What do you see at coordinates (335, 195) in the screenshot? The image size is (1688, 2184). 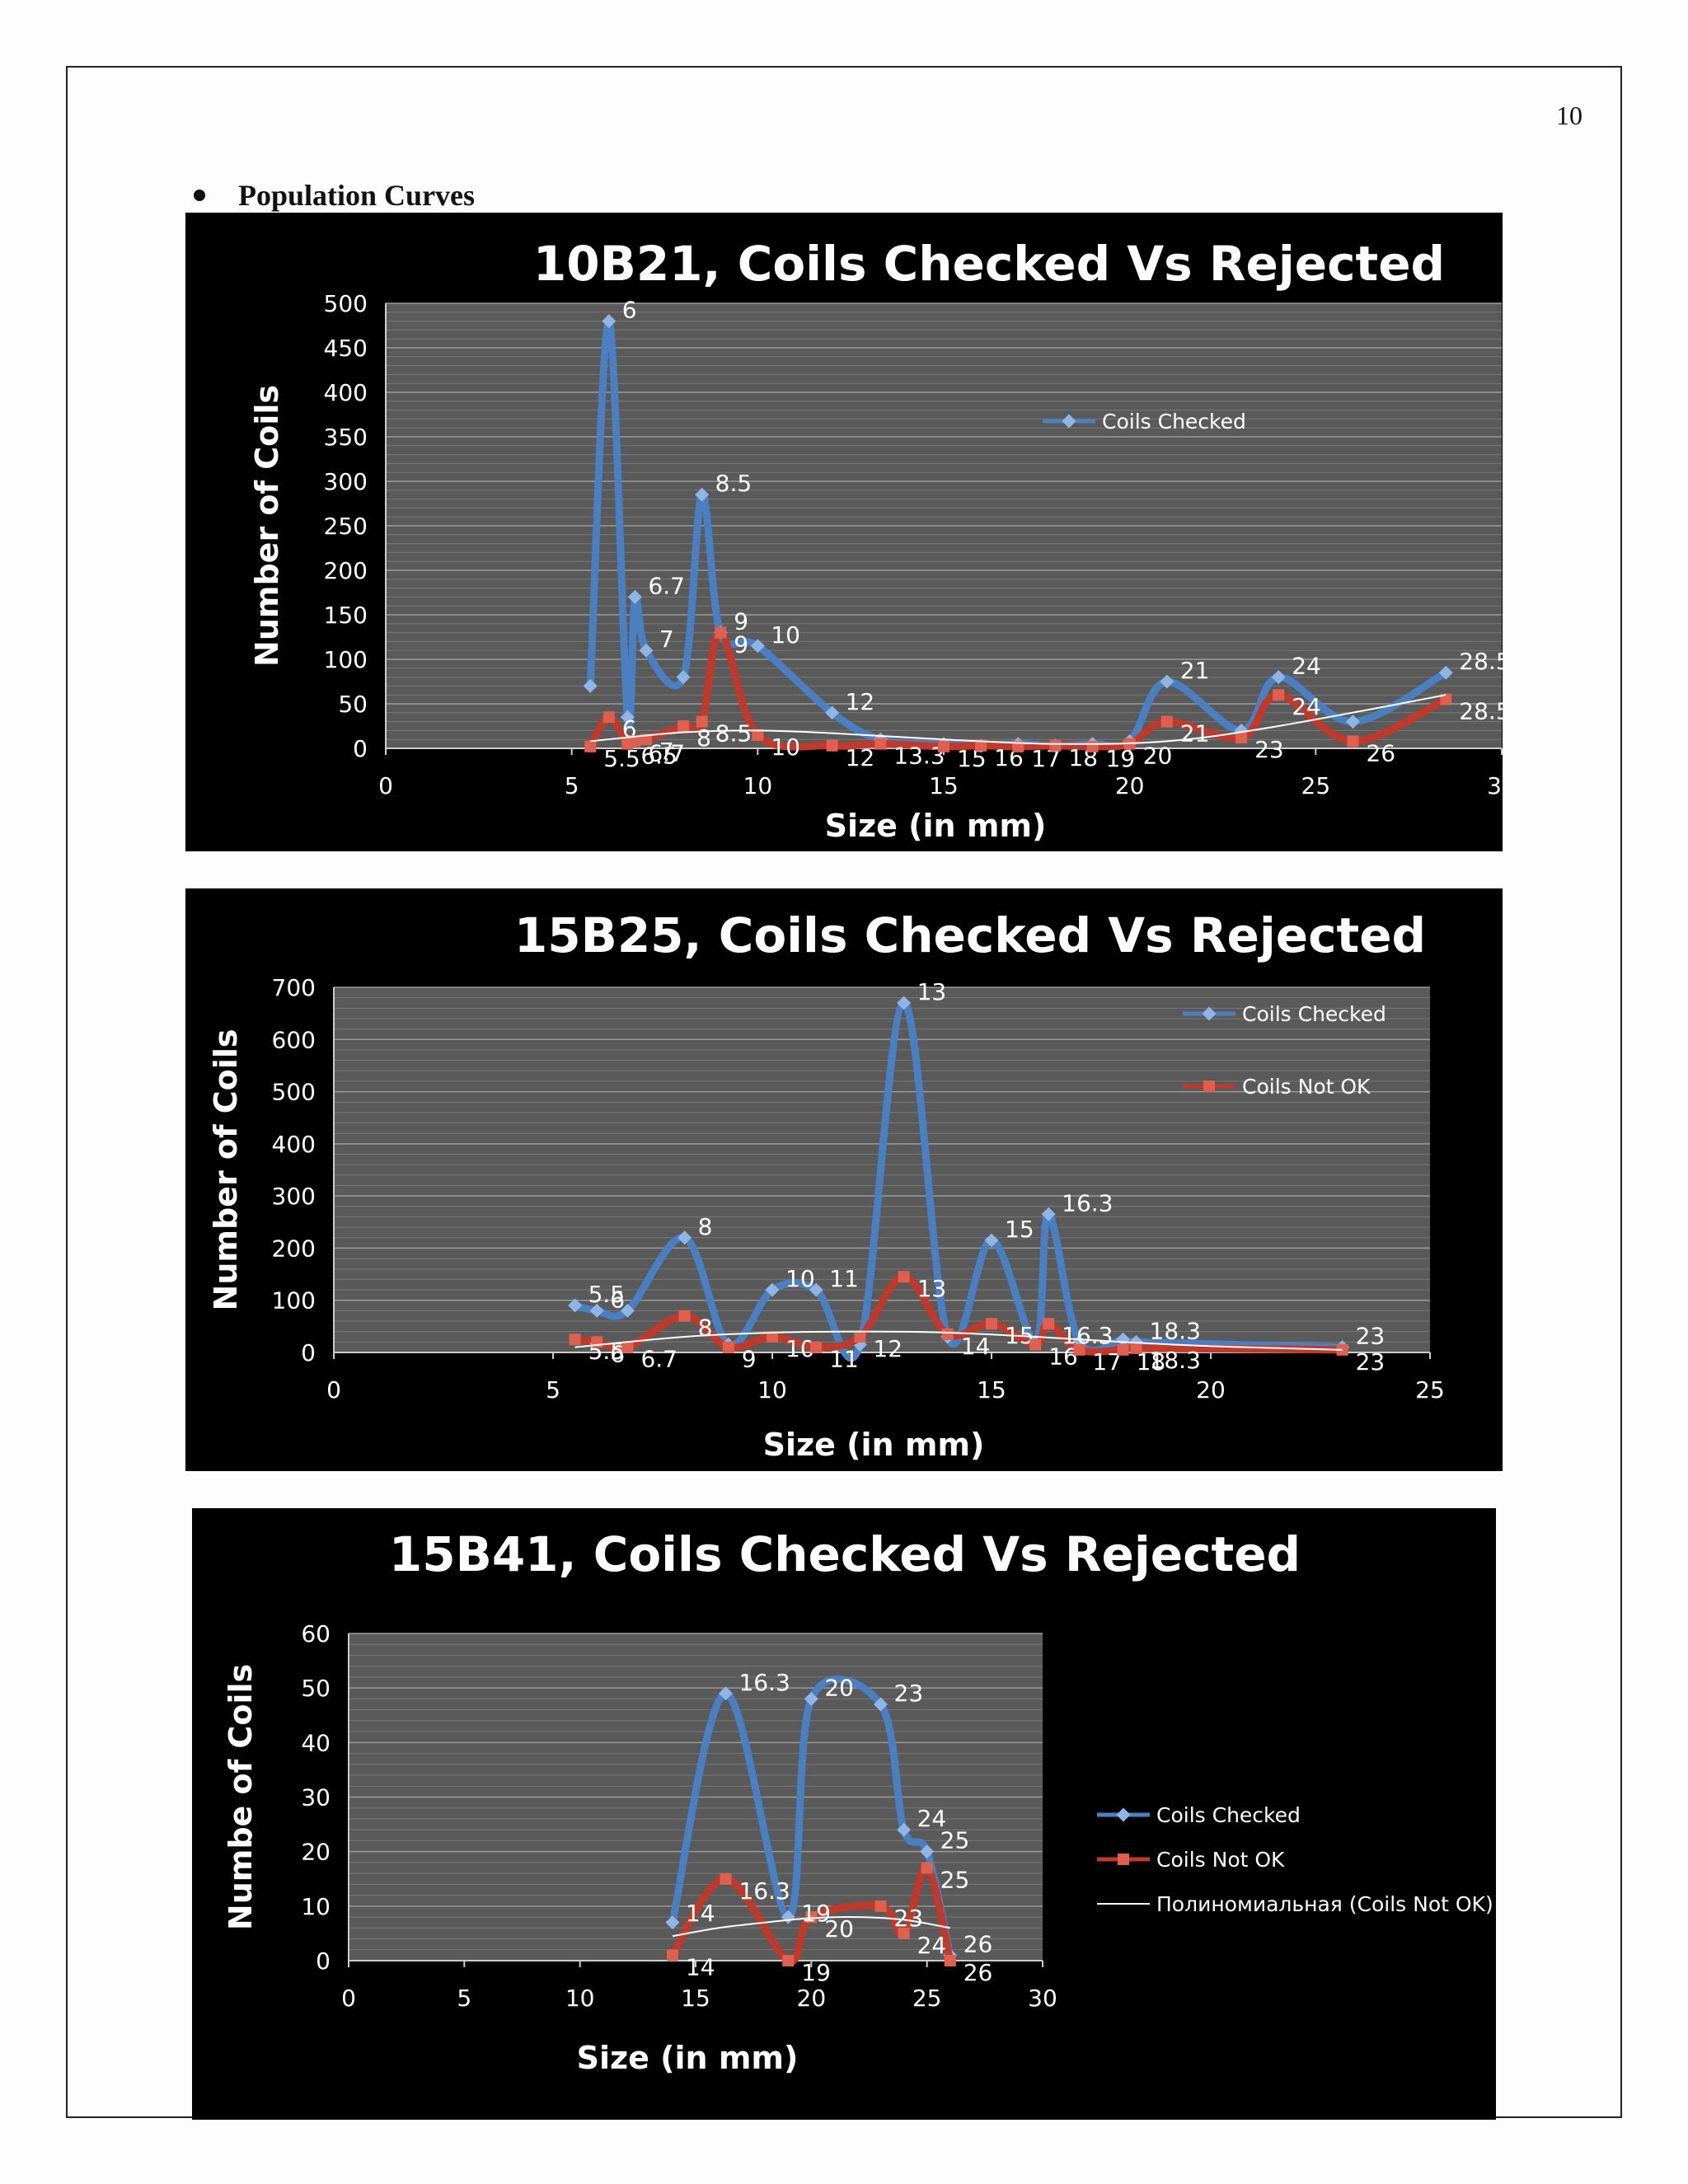 I see `section-heading: Population Curves` at bounding box center [335, 195].